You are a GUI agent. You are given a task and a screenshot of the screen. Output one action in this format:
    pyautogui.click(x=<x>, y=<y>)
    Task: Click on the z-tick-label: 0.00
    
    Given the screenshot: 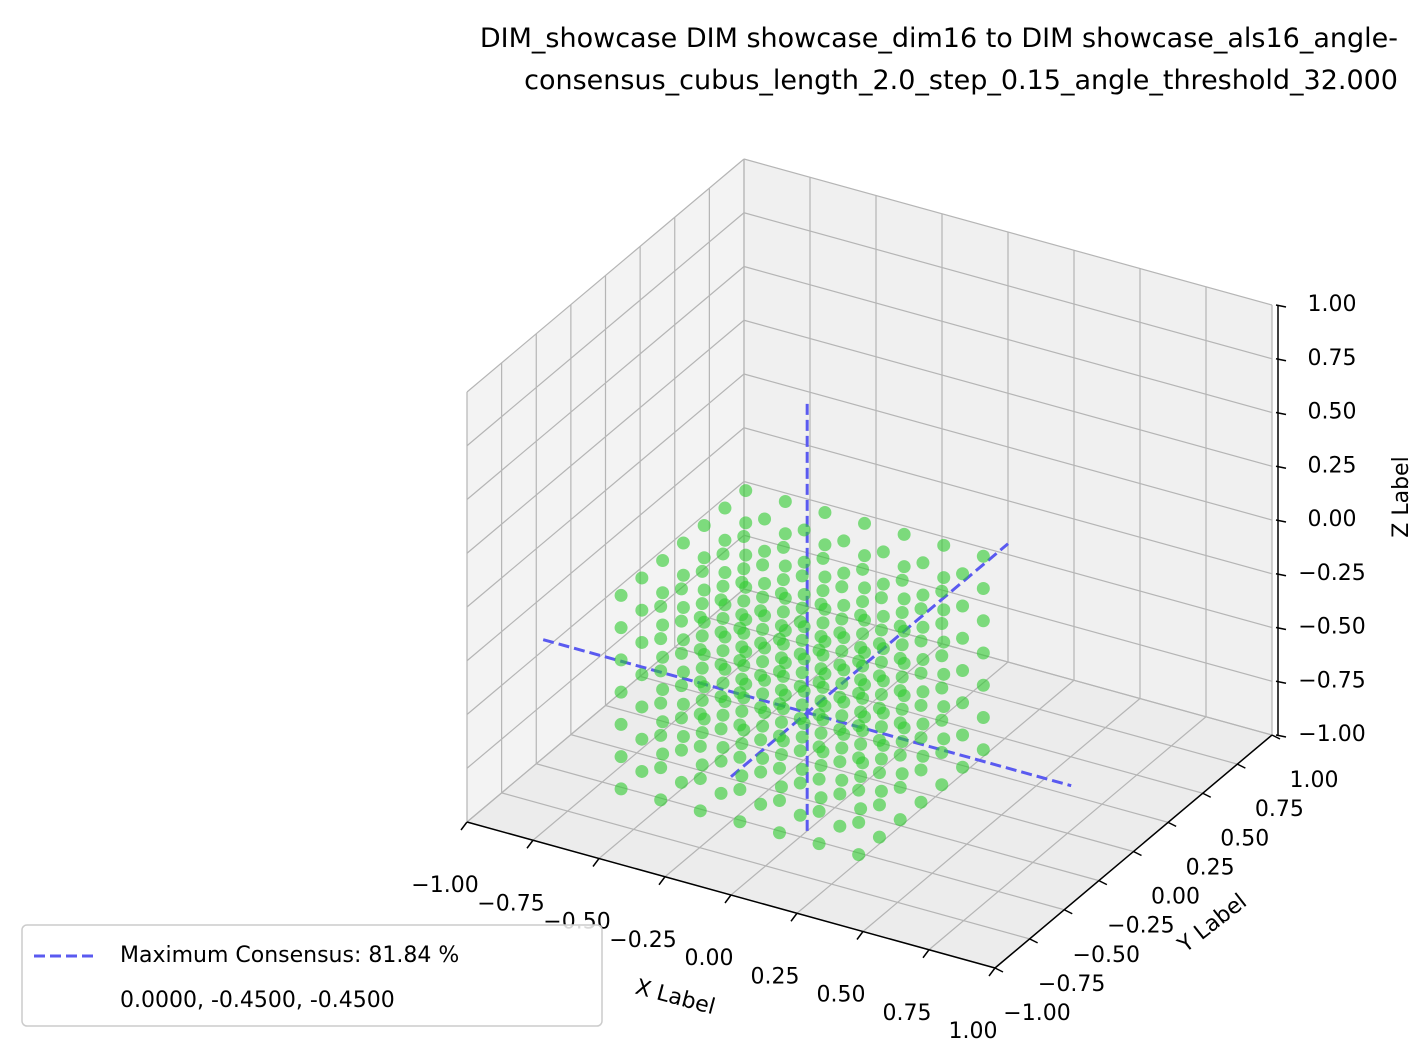 What is the action you would take?
    pyautogui.click(x=1332, y=519)
    